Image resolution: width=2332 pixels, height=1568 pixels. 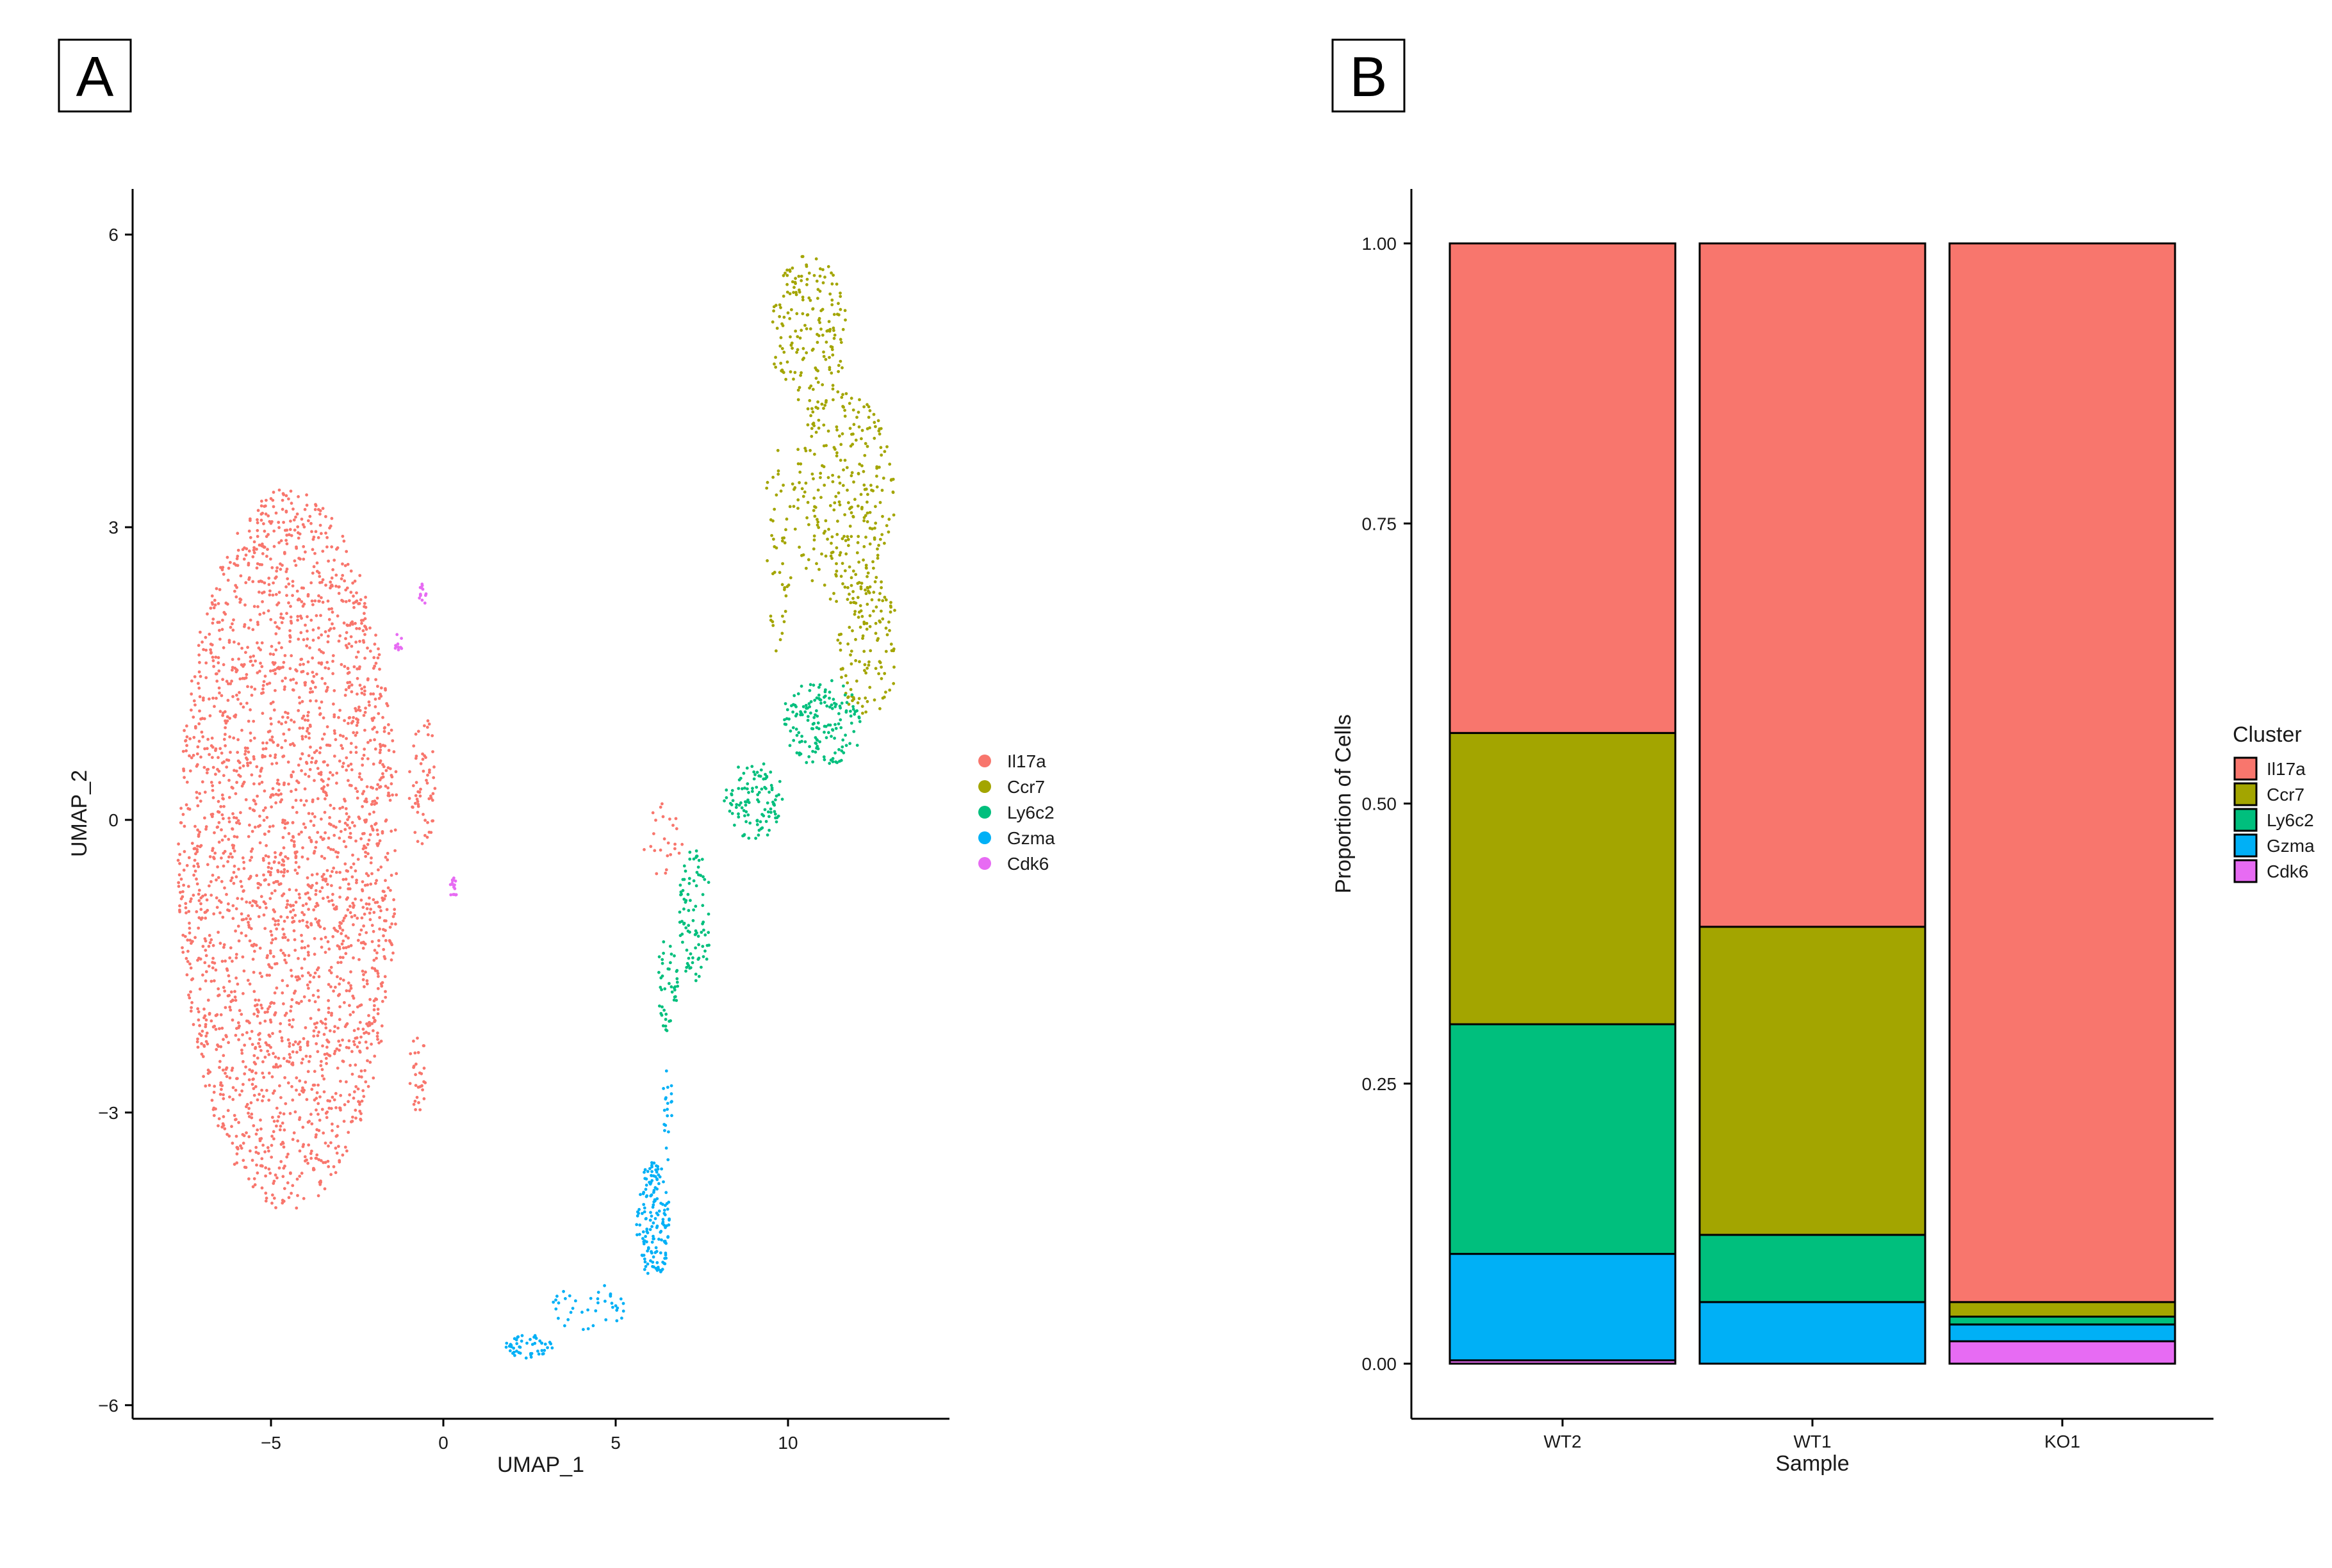 What do you see at coordinates (2062, 772) in the screenshot?
I see `bar-segment-ko1-il17a` at bounding box center [2062, 772].